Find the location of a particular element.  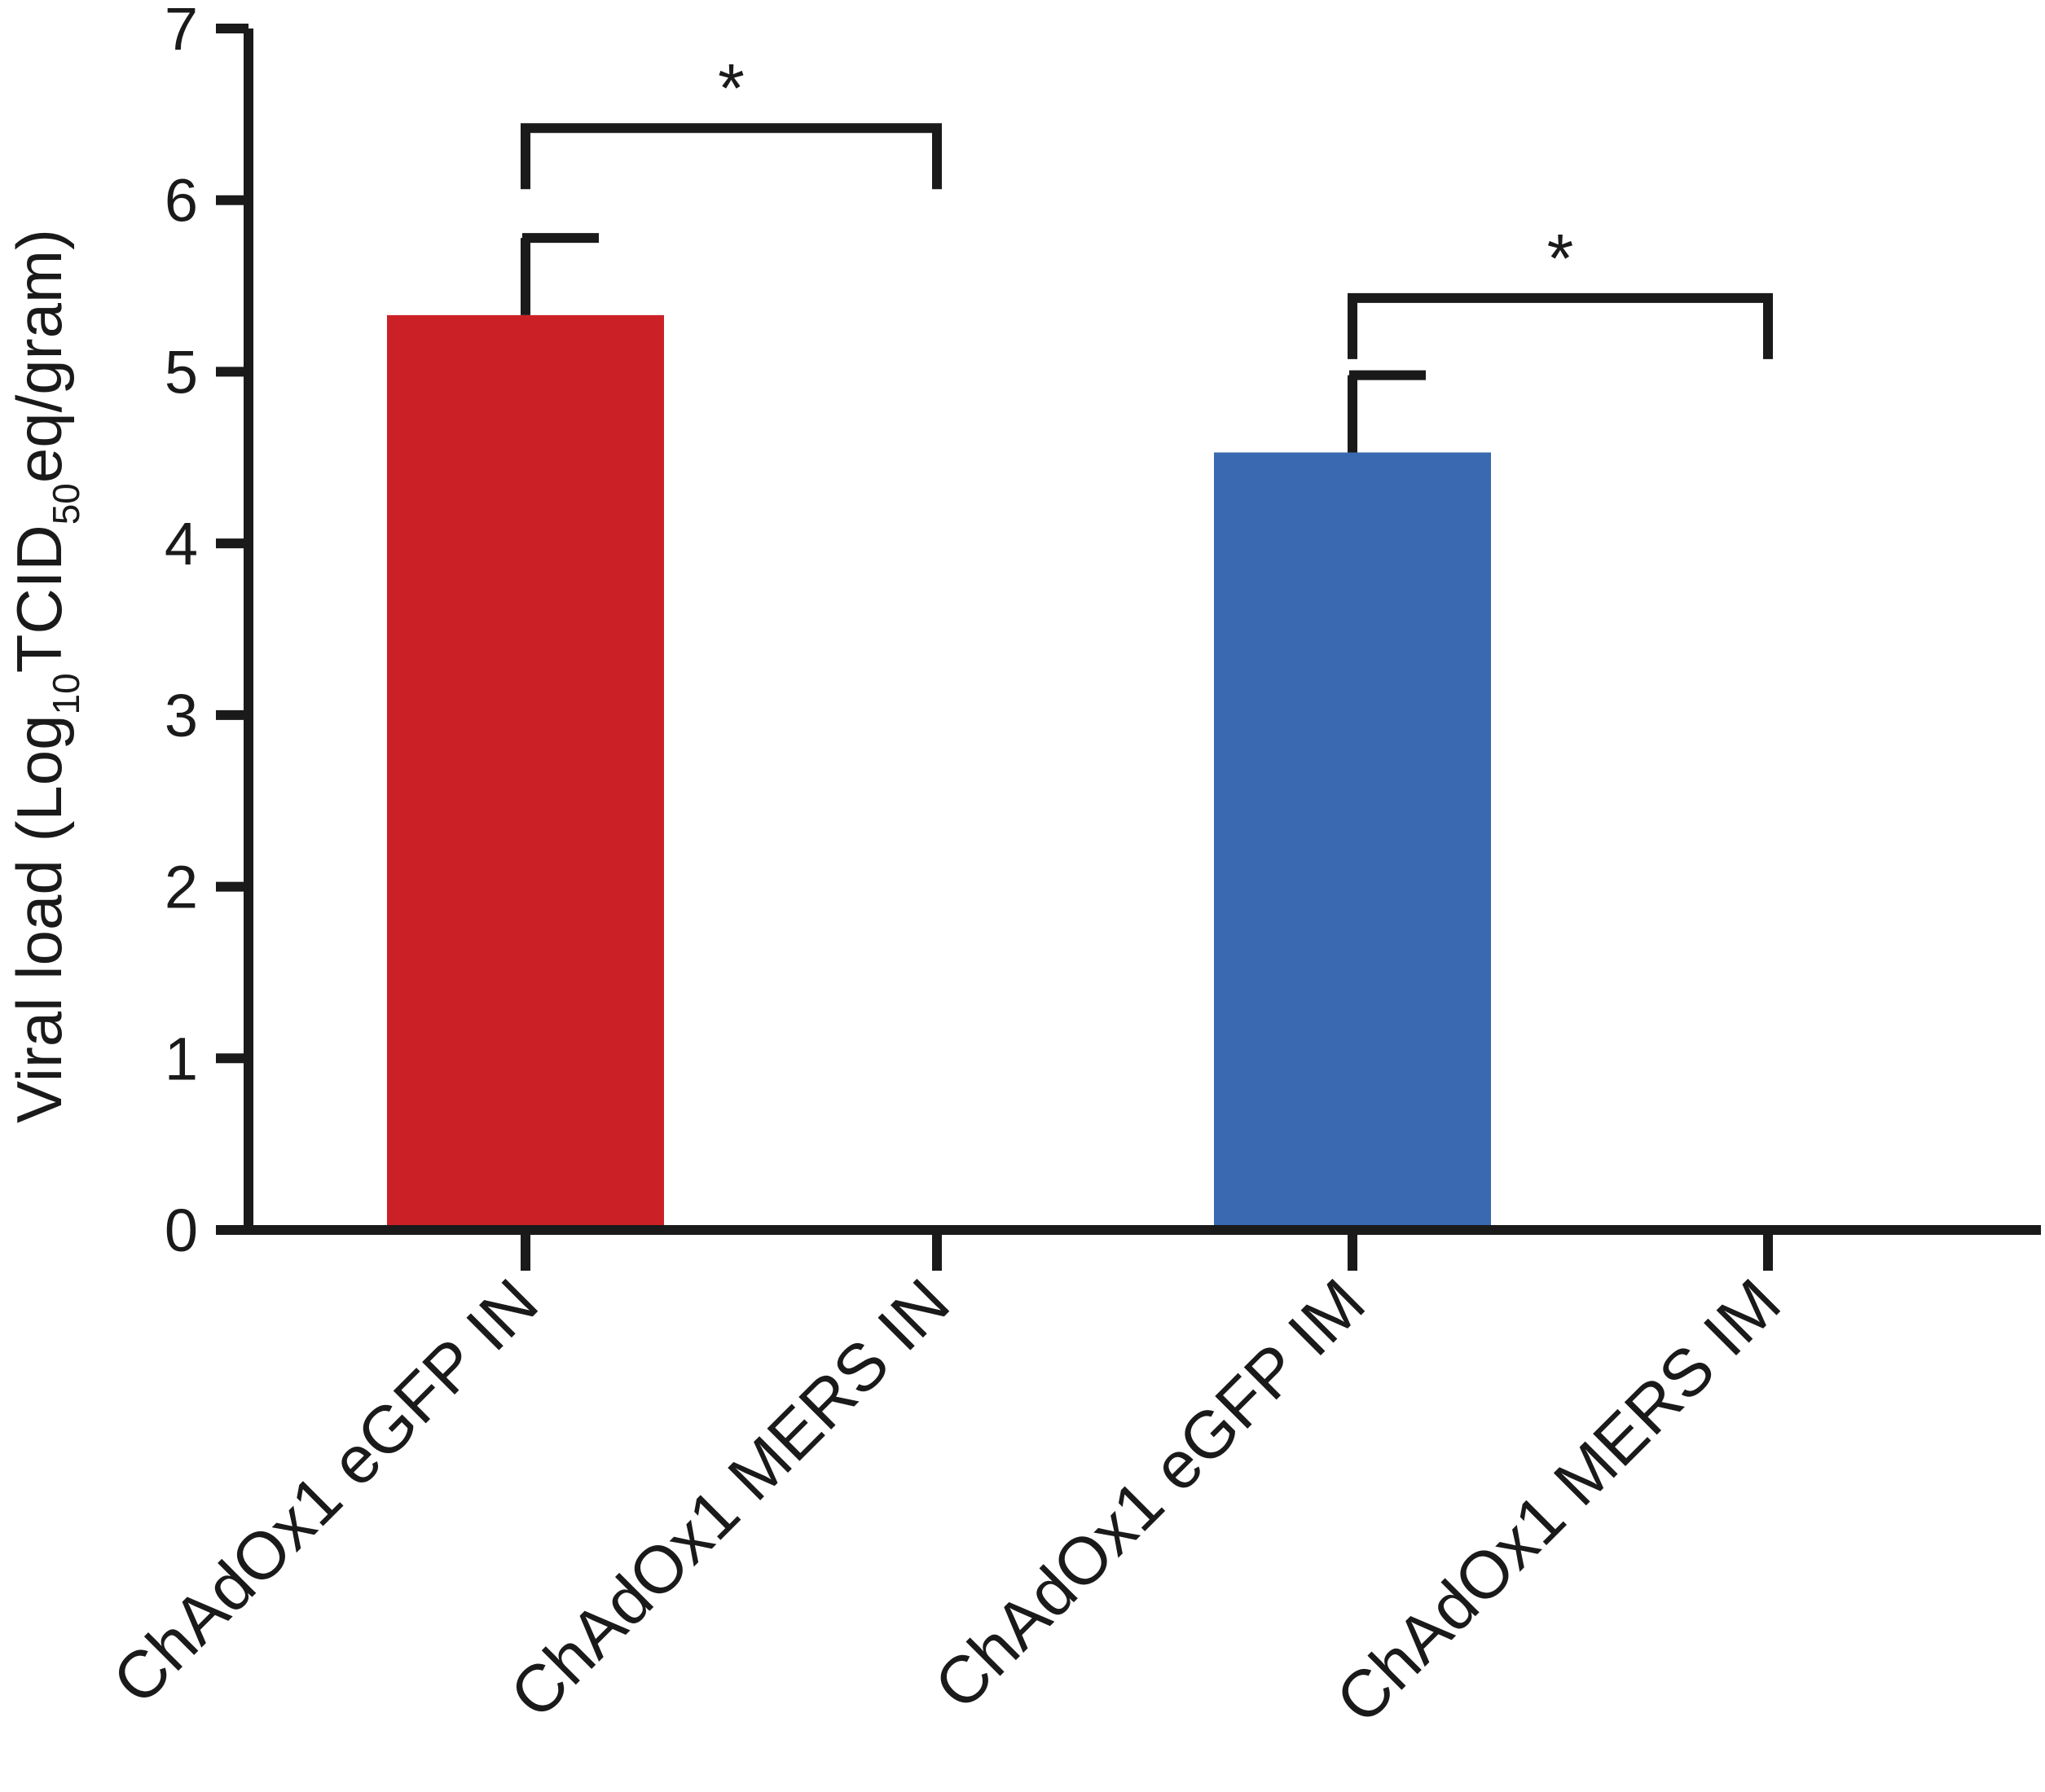

y-axis-label-mid: TCID is located at coordinates (39, 599).